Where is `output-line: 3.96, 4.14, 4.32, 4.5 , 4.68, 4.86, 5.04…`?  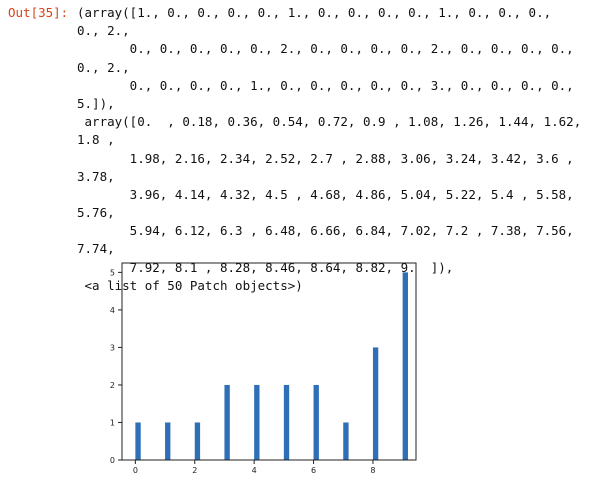 output-line: 3.96, 4.14, 4.32, 4.5 , 4.68, 4.86, 5.04… is located at coordinates (325, 194).